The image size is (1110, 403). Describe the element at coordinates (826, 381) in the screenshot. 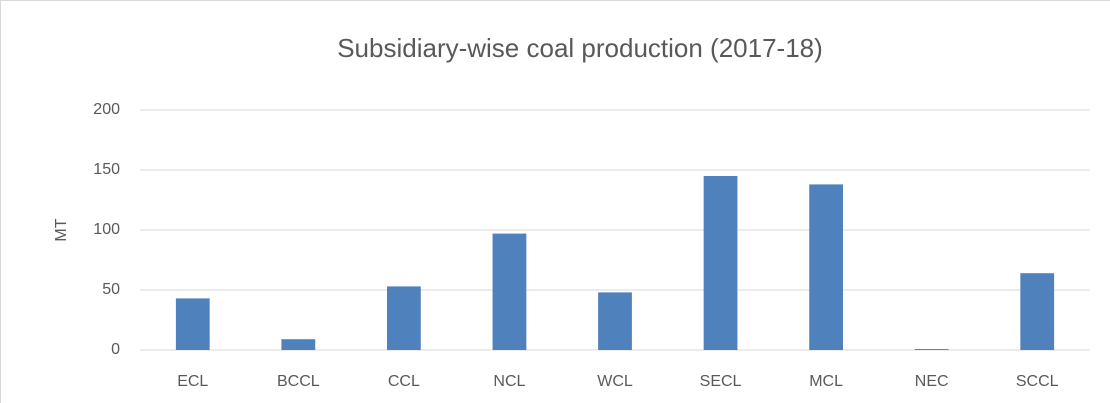

I see `x-tick-label: MCL` at that location.